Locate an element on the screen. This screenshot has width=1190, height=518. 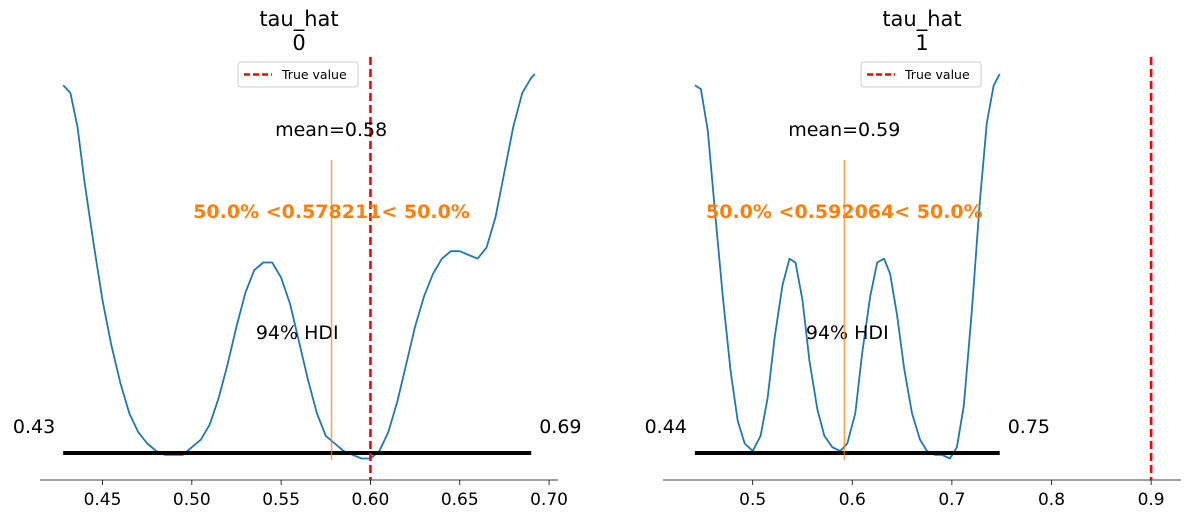
mean-label: mean=0.59 is located at coordinates (844, 130).